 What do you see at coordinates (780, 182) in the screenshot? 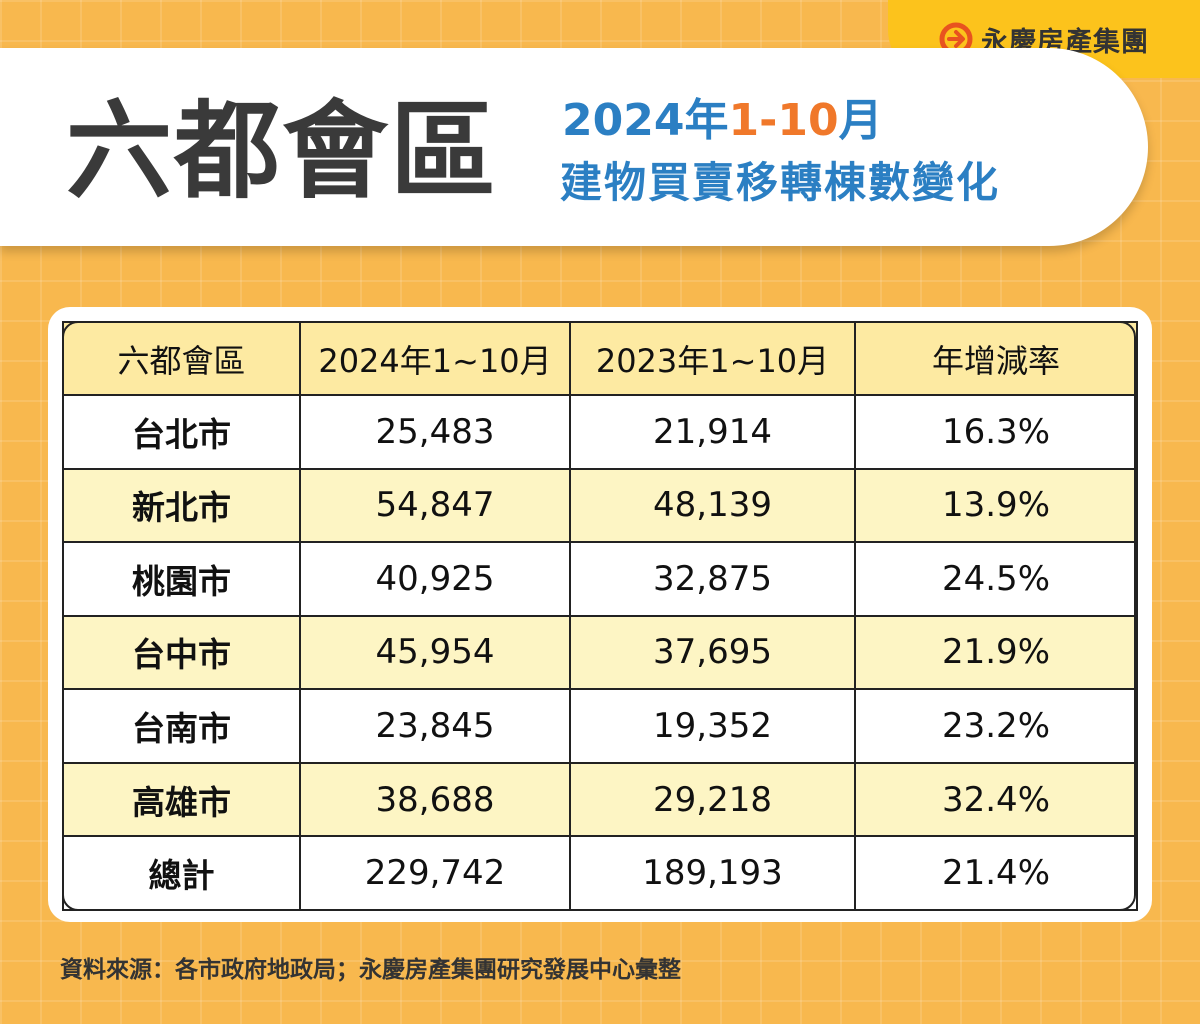
I see `subtitle-description: 建物買賣移轉棟數變化` at bounding box center [780, 182].